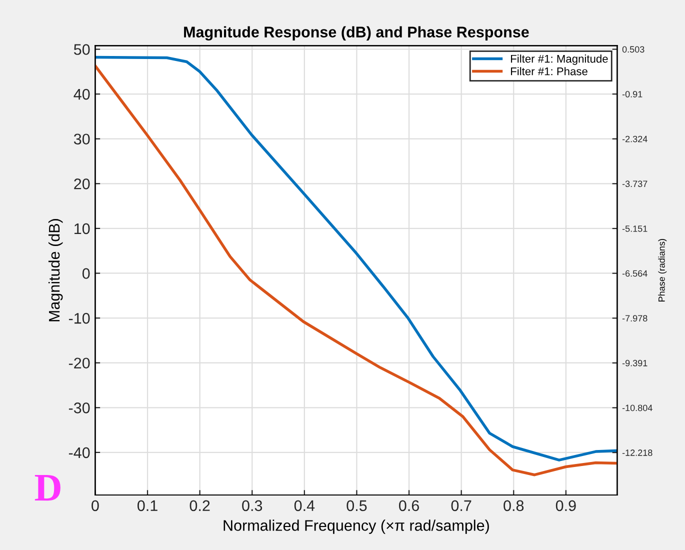  What do you see at coordinates (635, 184) in the screenshot?
I see `y2-tick-label: -3.737` at bounding box center [635, 184].